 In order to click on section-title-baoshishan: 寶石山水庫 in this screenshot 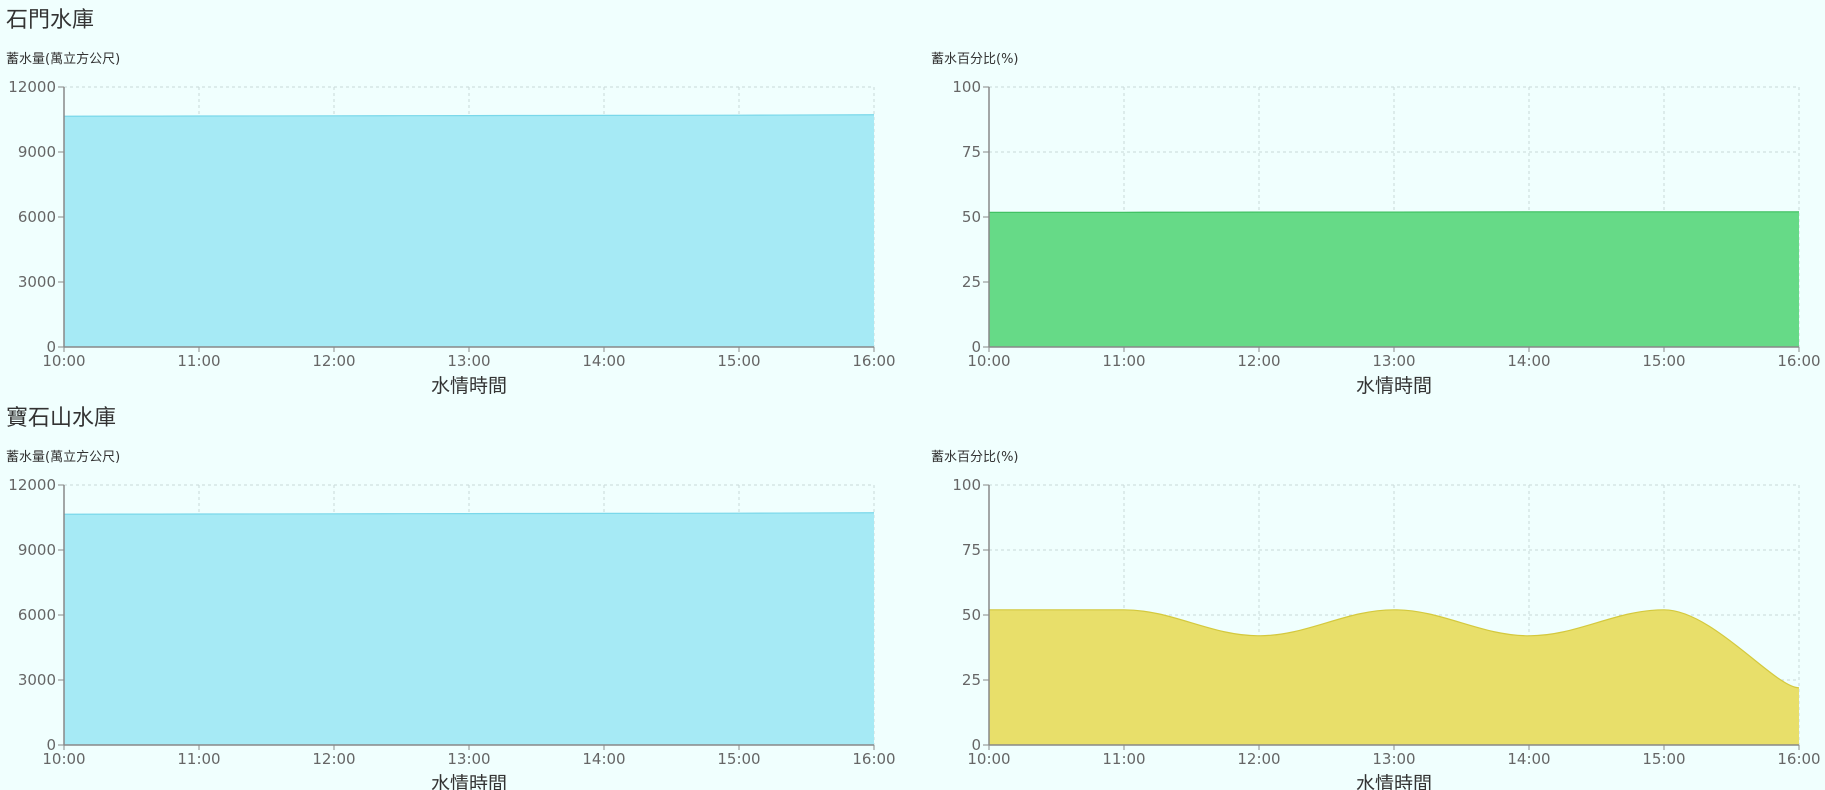, I will do `click(61, 418)`.